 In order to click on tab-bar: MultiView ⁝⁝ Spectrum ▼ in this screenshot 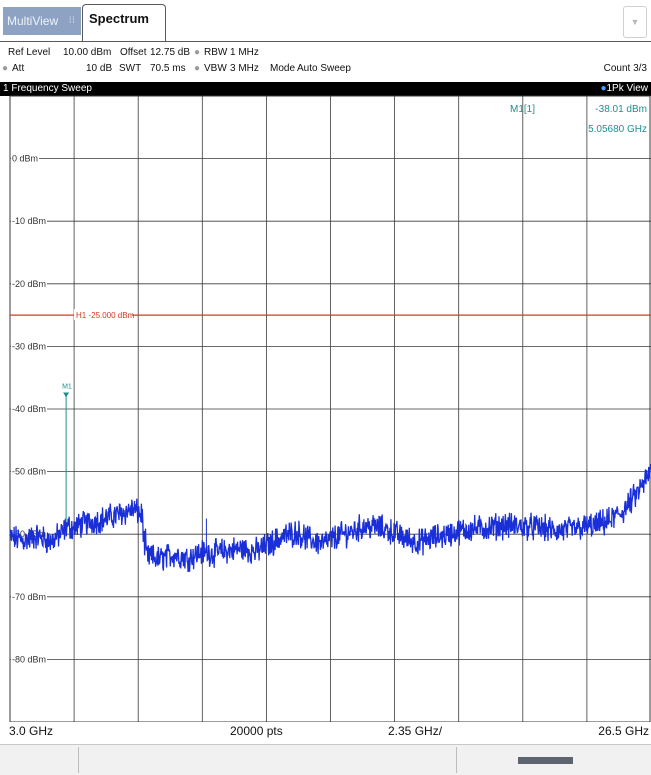, I will do `click(325, 21)`.